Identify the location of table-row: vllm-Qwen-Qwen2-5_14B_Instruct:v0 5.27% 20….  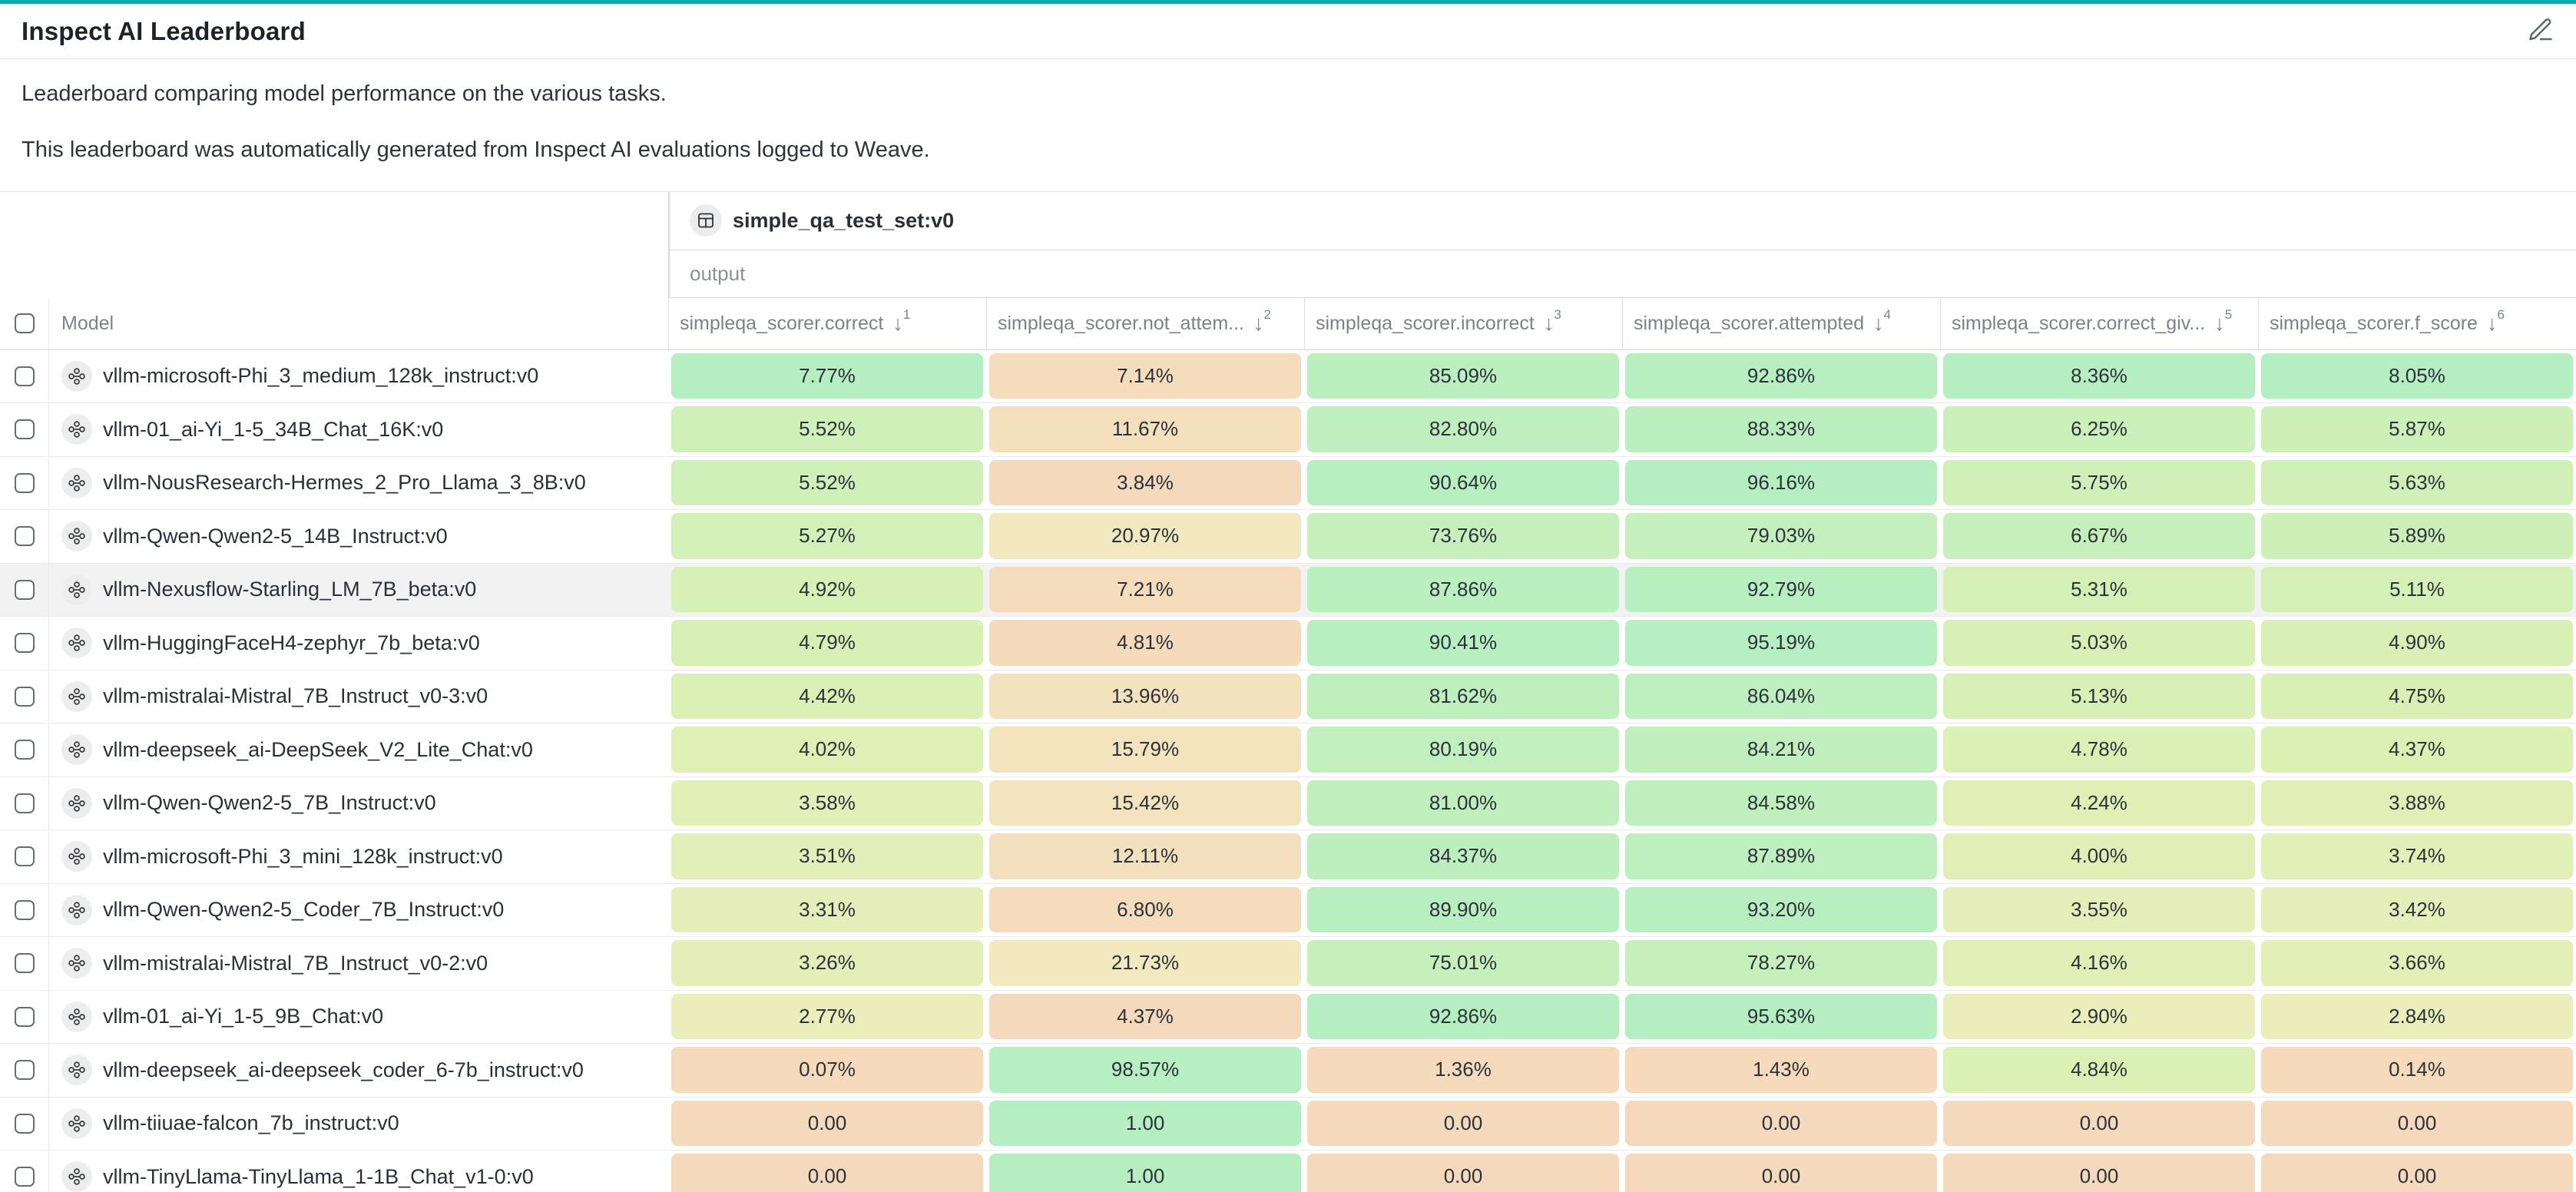
(1288, 537).